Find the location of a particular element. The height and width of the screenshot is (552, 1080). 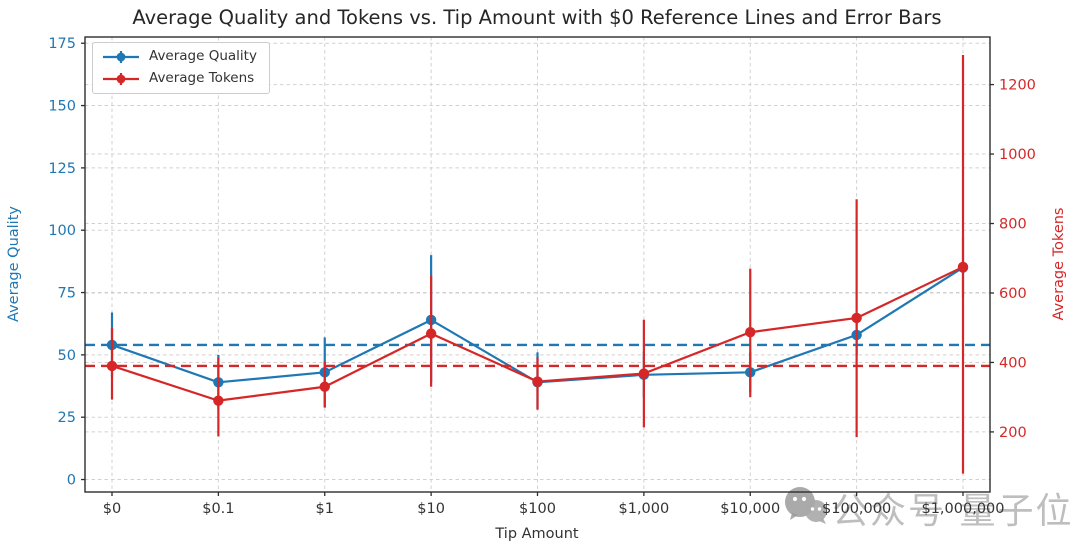

y-tick-label-right: 600 is located at coordinates (1013, 294).